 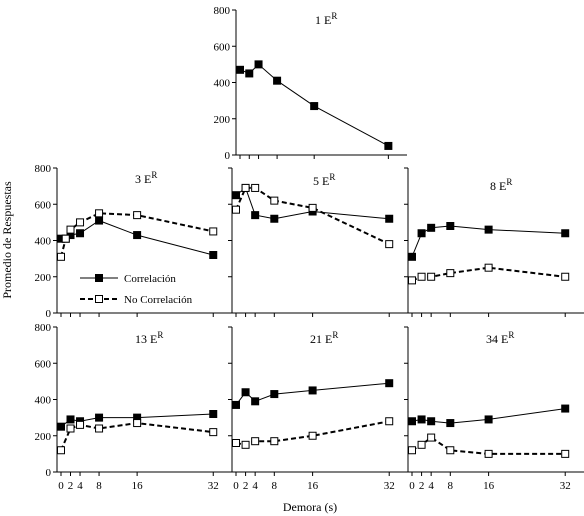 What do you see at coordinates (149, 338) in the screenshot?
I see `panel-label: 13 ER` at bounding box center [149, 338].